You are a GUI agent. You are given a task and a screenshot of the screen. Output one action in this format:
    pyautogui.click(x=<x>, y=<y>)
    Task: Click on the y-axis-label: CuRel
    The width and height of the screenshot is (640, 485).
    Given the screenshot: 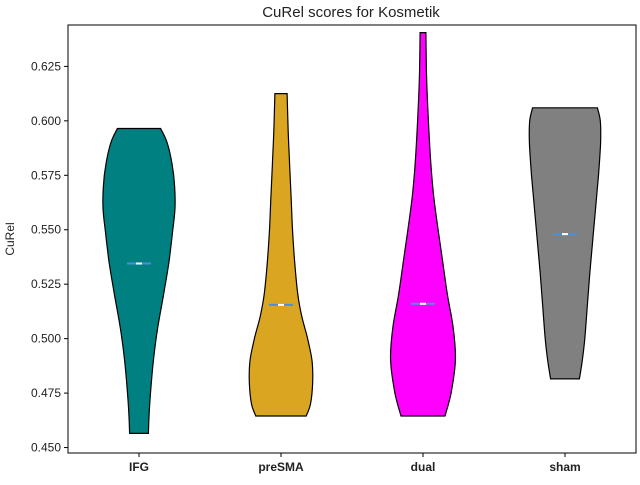 What is the action you would take?
    pyautogui.click(x=10, y=238)
    